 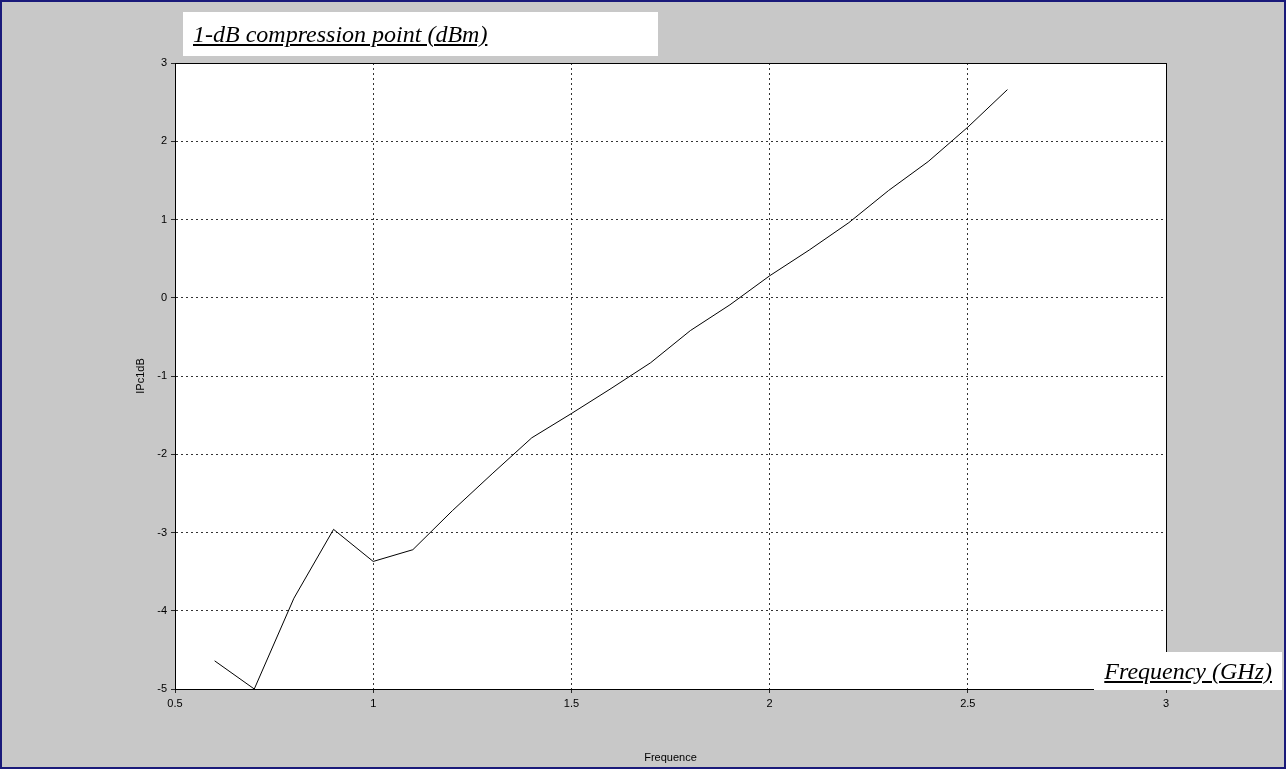 What do you see at coordinates (769, 702) in the screenshot?
I see `x-tick-label: 2` at bounding box center [769, 702].